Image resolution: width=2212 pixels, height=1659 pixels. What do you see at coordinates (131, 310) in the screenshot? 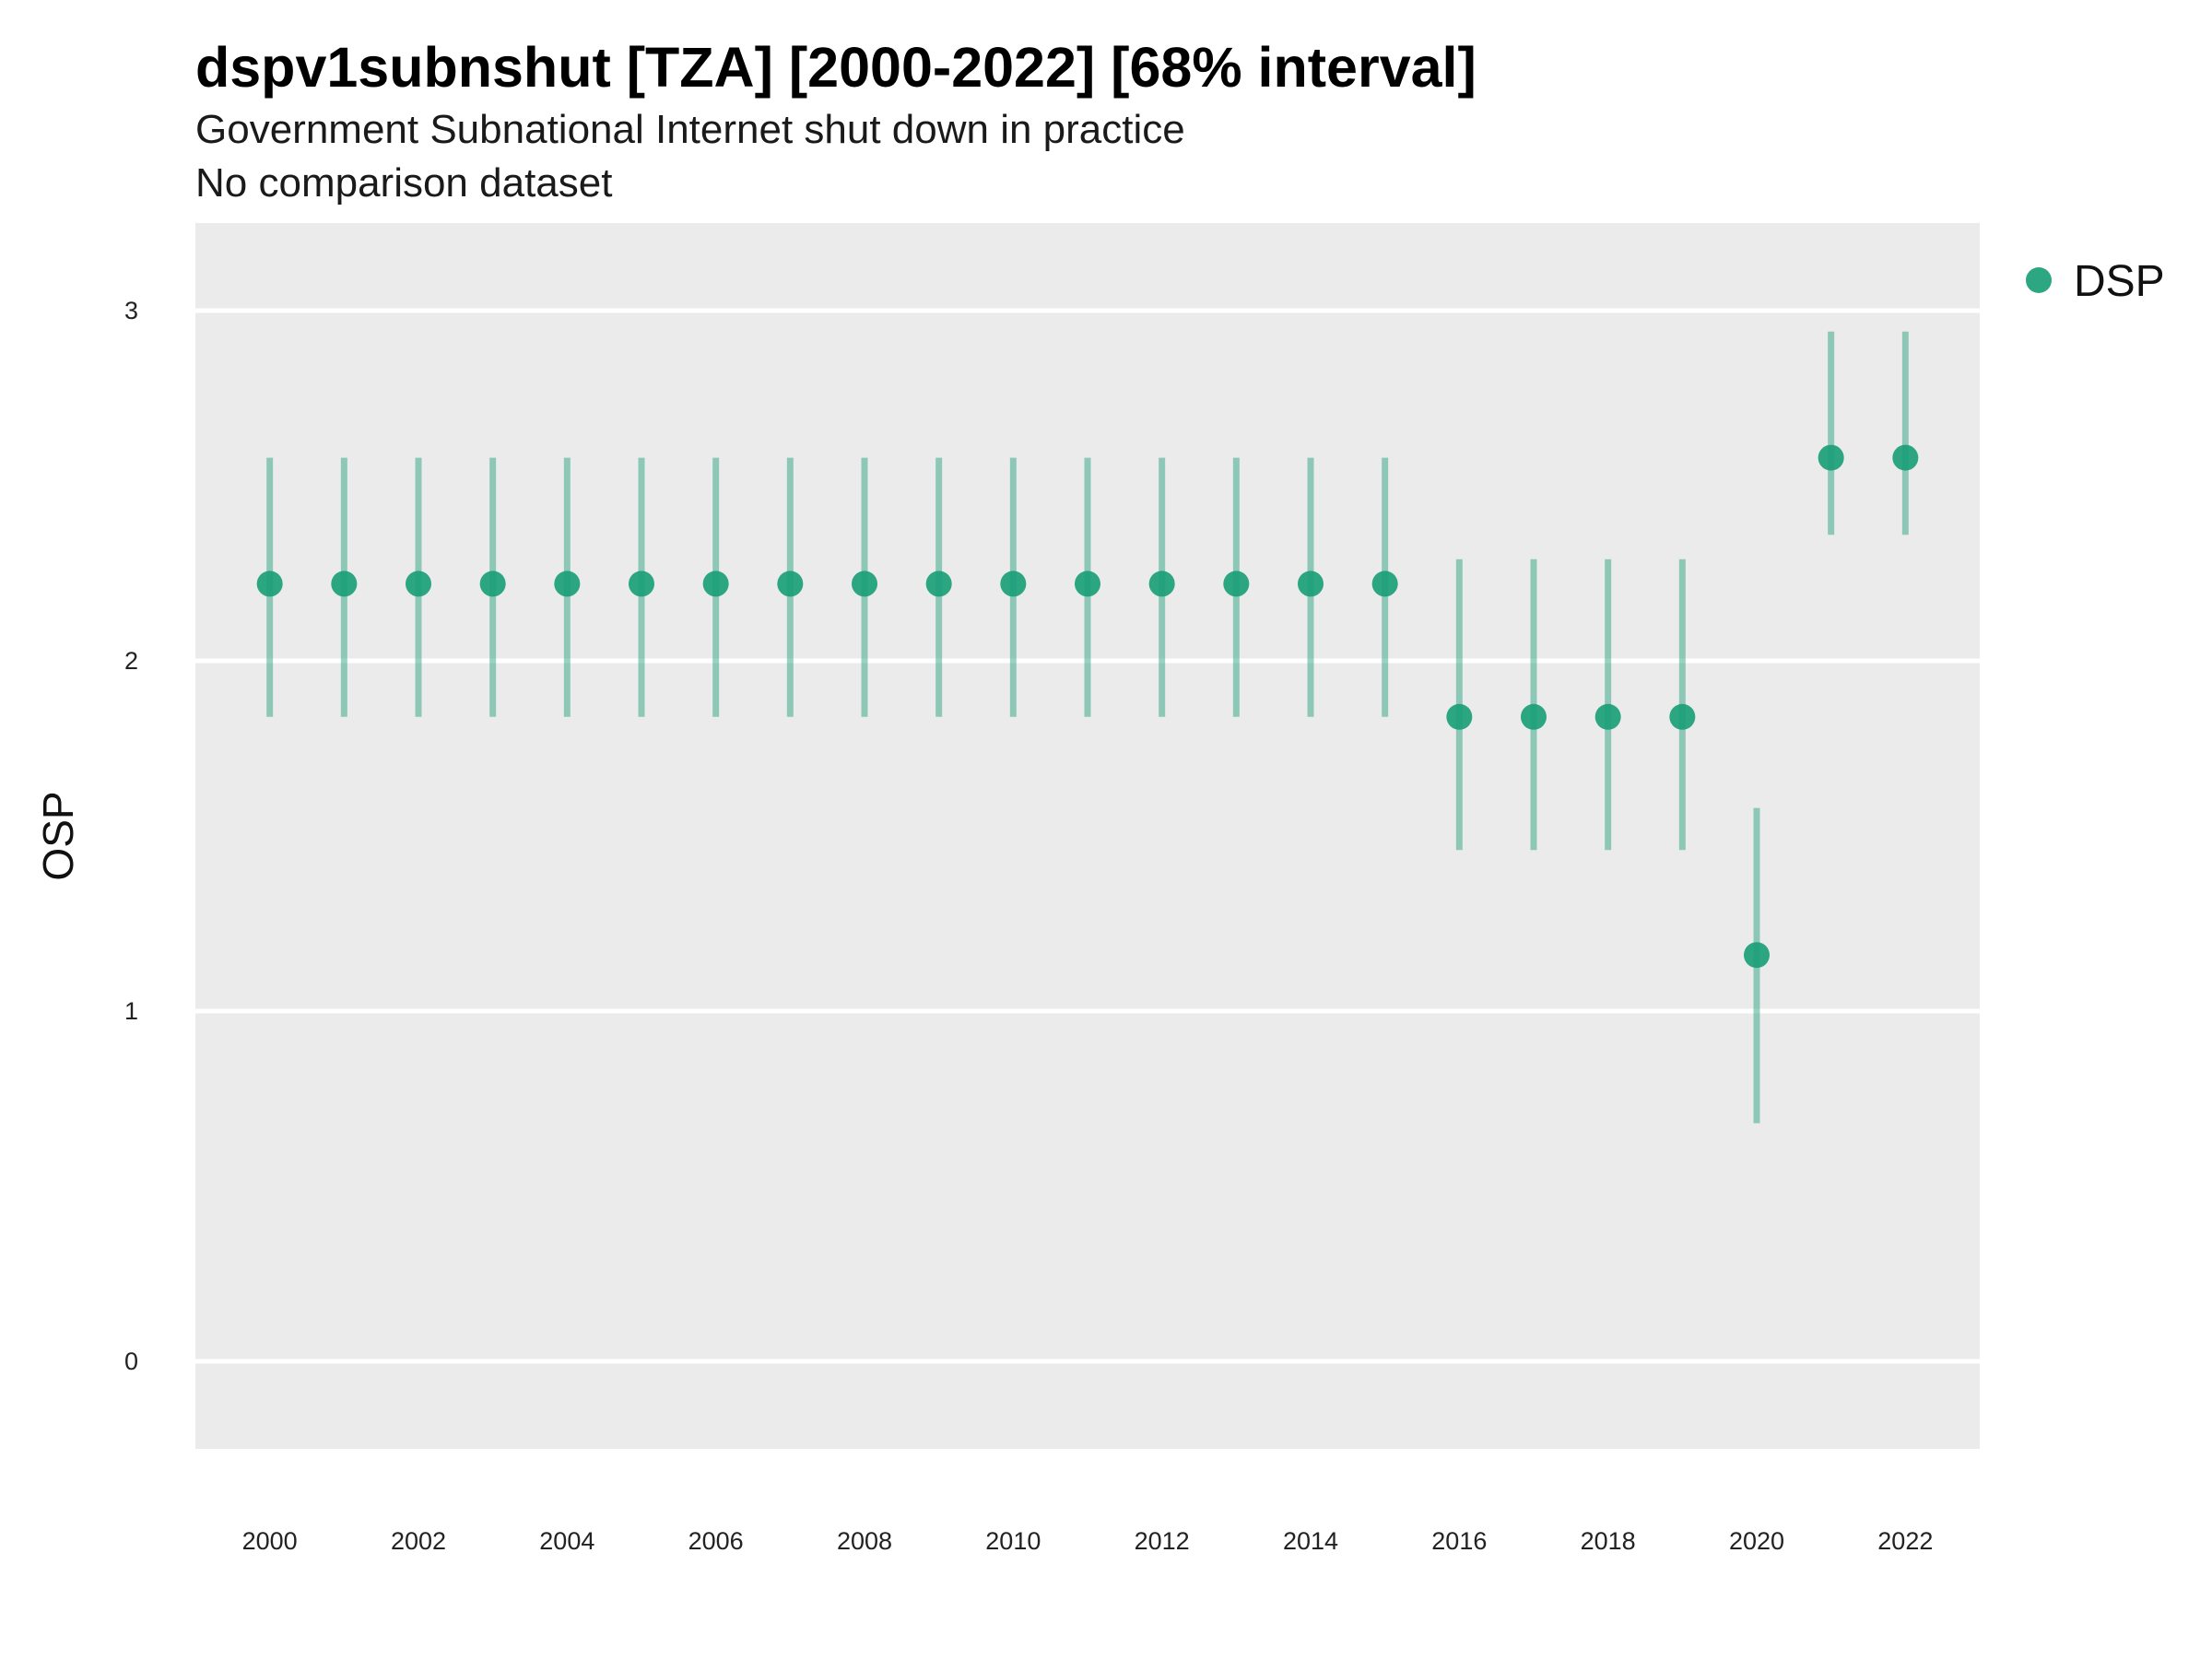
I see `y-tick-label: 3` at bounding box center [131, 310].